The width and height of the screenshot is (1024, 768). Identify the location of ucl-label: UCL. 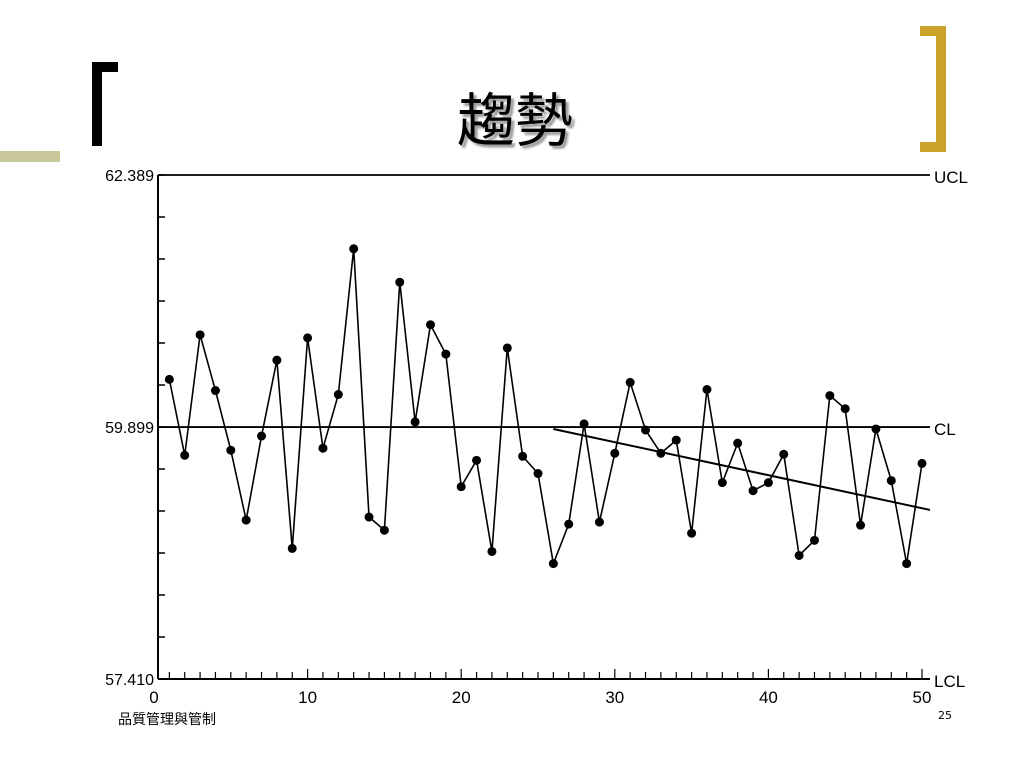
(951, 177).